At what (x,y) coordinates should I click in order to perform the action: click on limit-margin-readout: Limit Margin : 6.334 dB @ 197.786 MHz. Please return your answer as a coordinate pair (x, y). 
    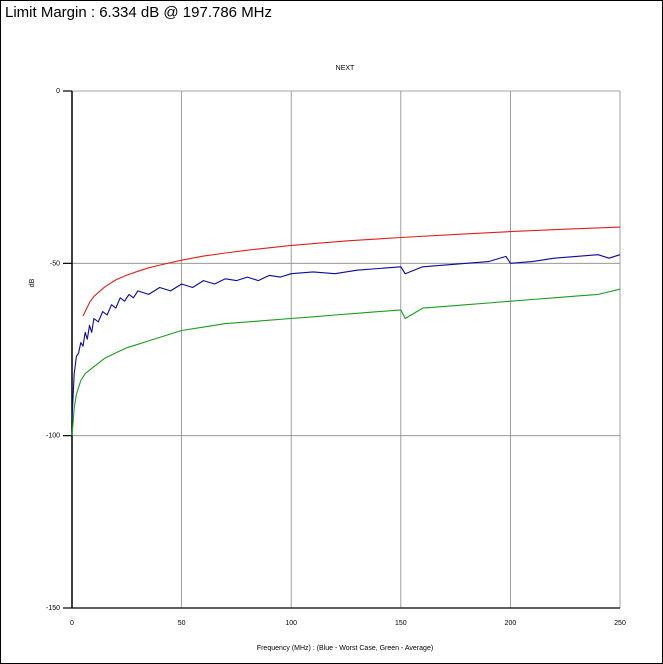
    Looking at the image, I should click on (139, 12).